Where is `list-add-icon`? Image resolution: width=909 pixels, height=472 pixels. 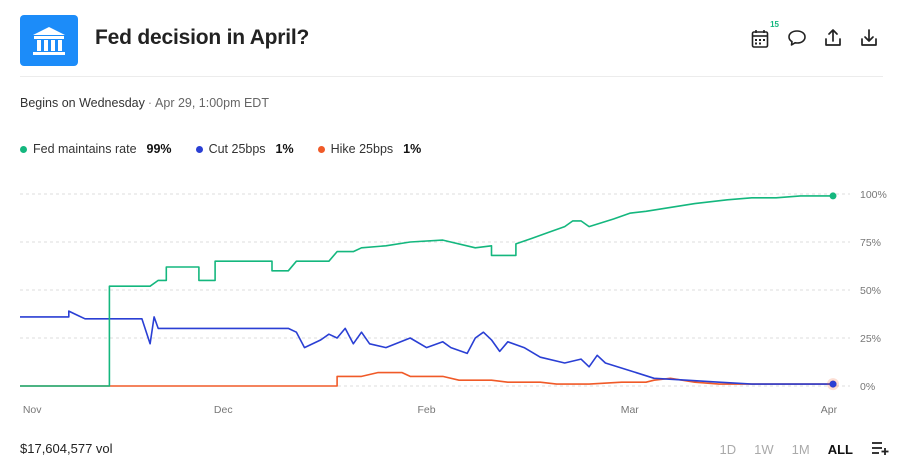
list-add-icon is located at coordinates (880, 448).